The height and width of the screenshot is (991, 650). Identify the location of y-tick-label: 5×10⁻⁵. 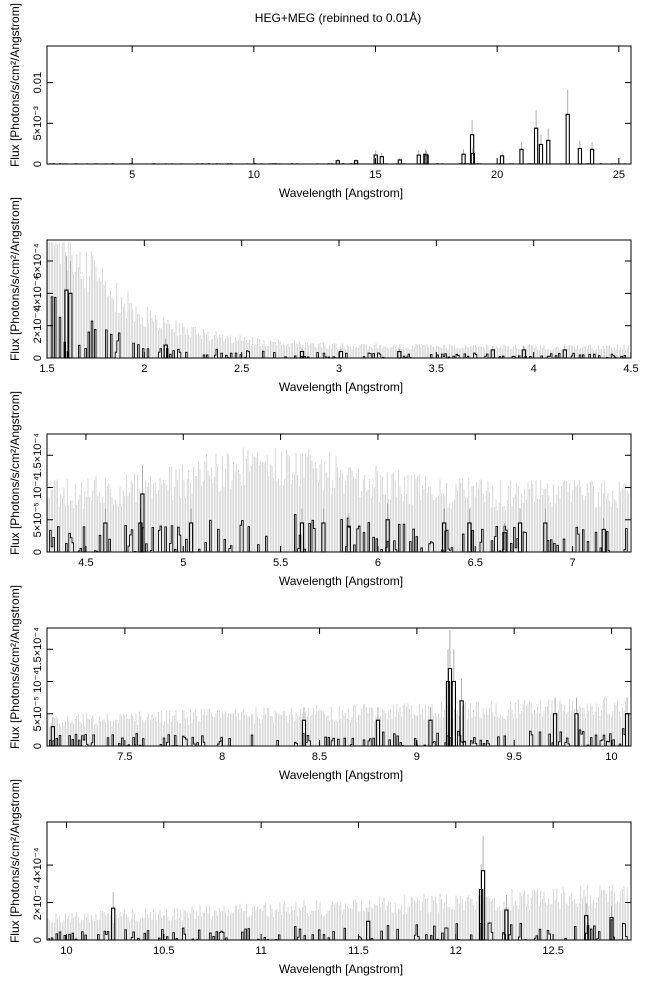
(38, 713).